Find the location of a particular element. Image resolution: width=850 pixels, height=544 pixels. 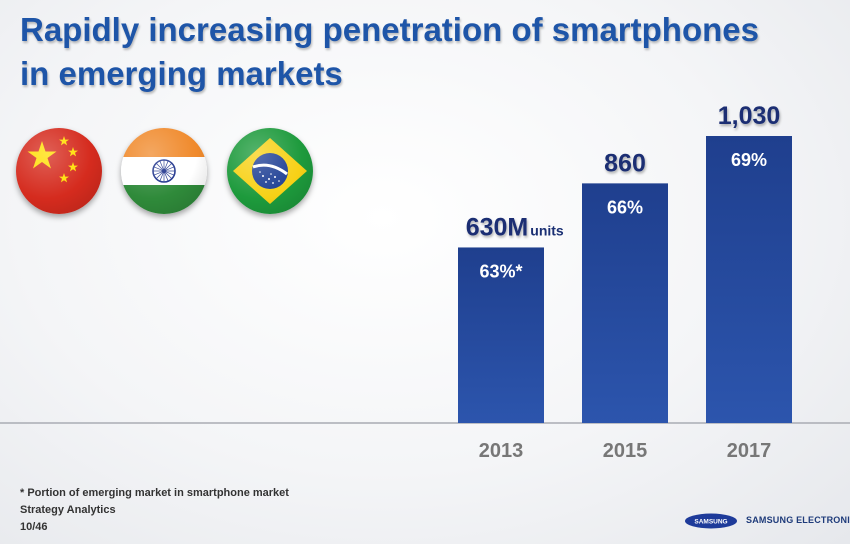

bar-2017 is located at coordinates (749, 279).